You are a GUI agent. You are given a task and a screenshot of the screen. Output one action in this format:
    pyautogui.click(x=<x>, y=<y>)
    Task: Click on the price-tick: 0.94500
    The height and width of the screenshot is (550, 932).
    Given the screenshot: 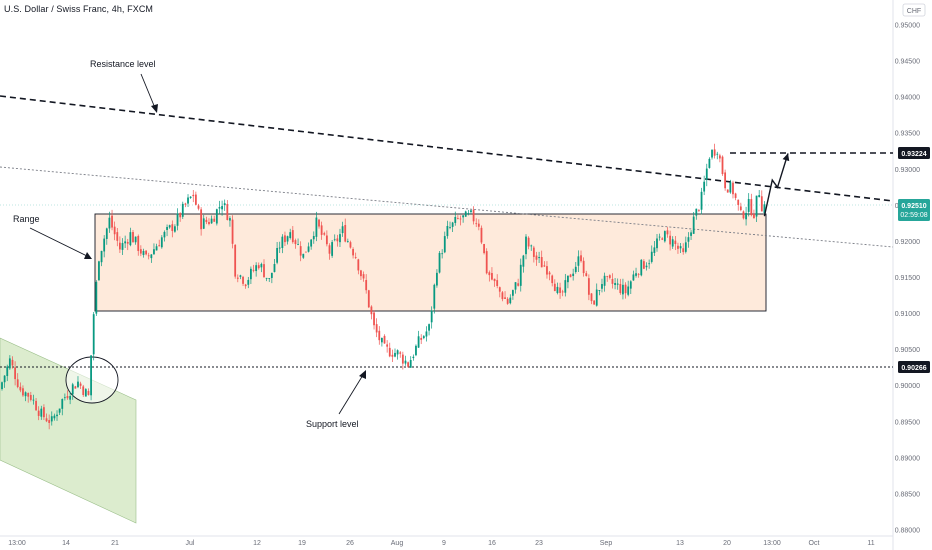 What is the action you would take?
    pyautogui.click(x=907, y=62)
    